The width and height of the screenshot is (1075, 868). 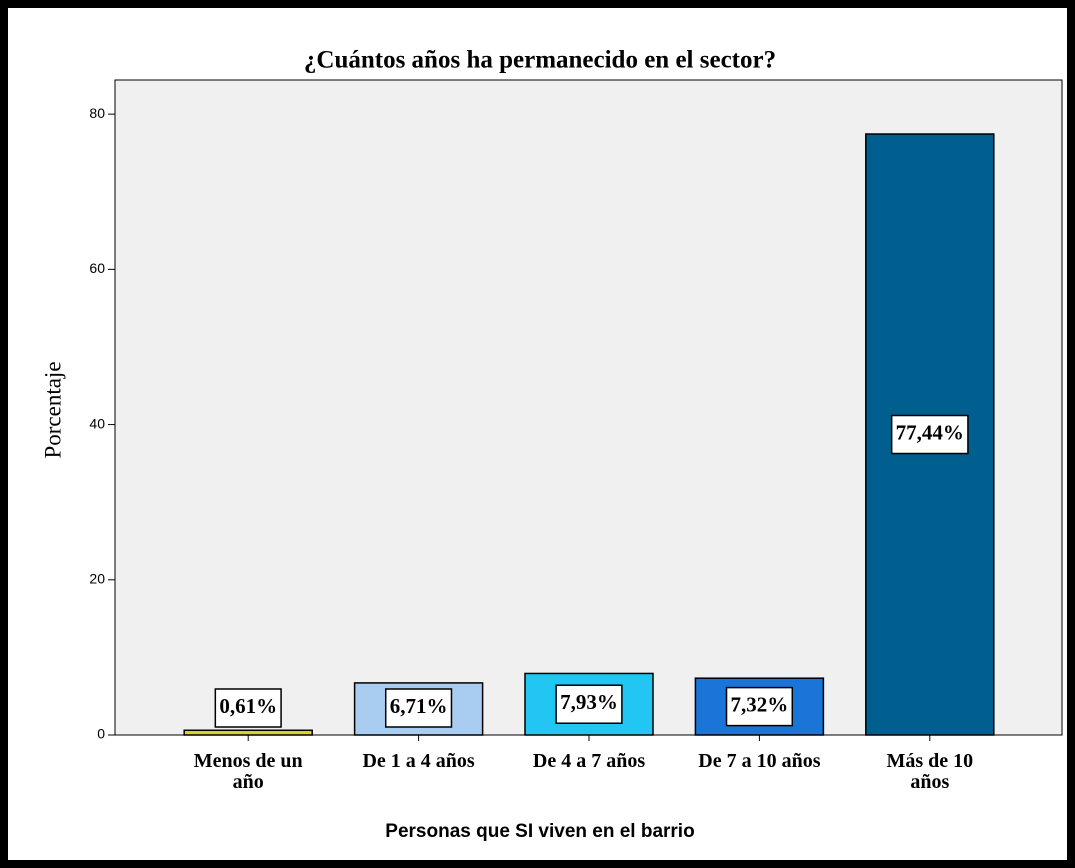 I want to click on value-label: 7,32%, so click(x=760, y=704).